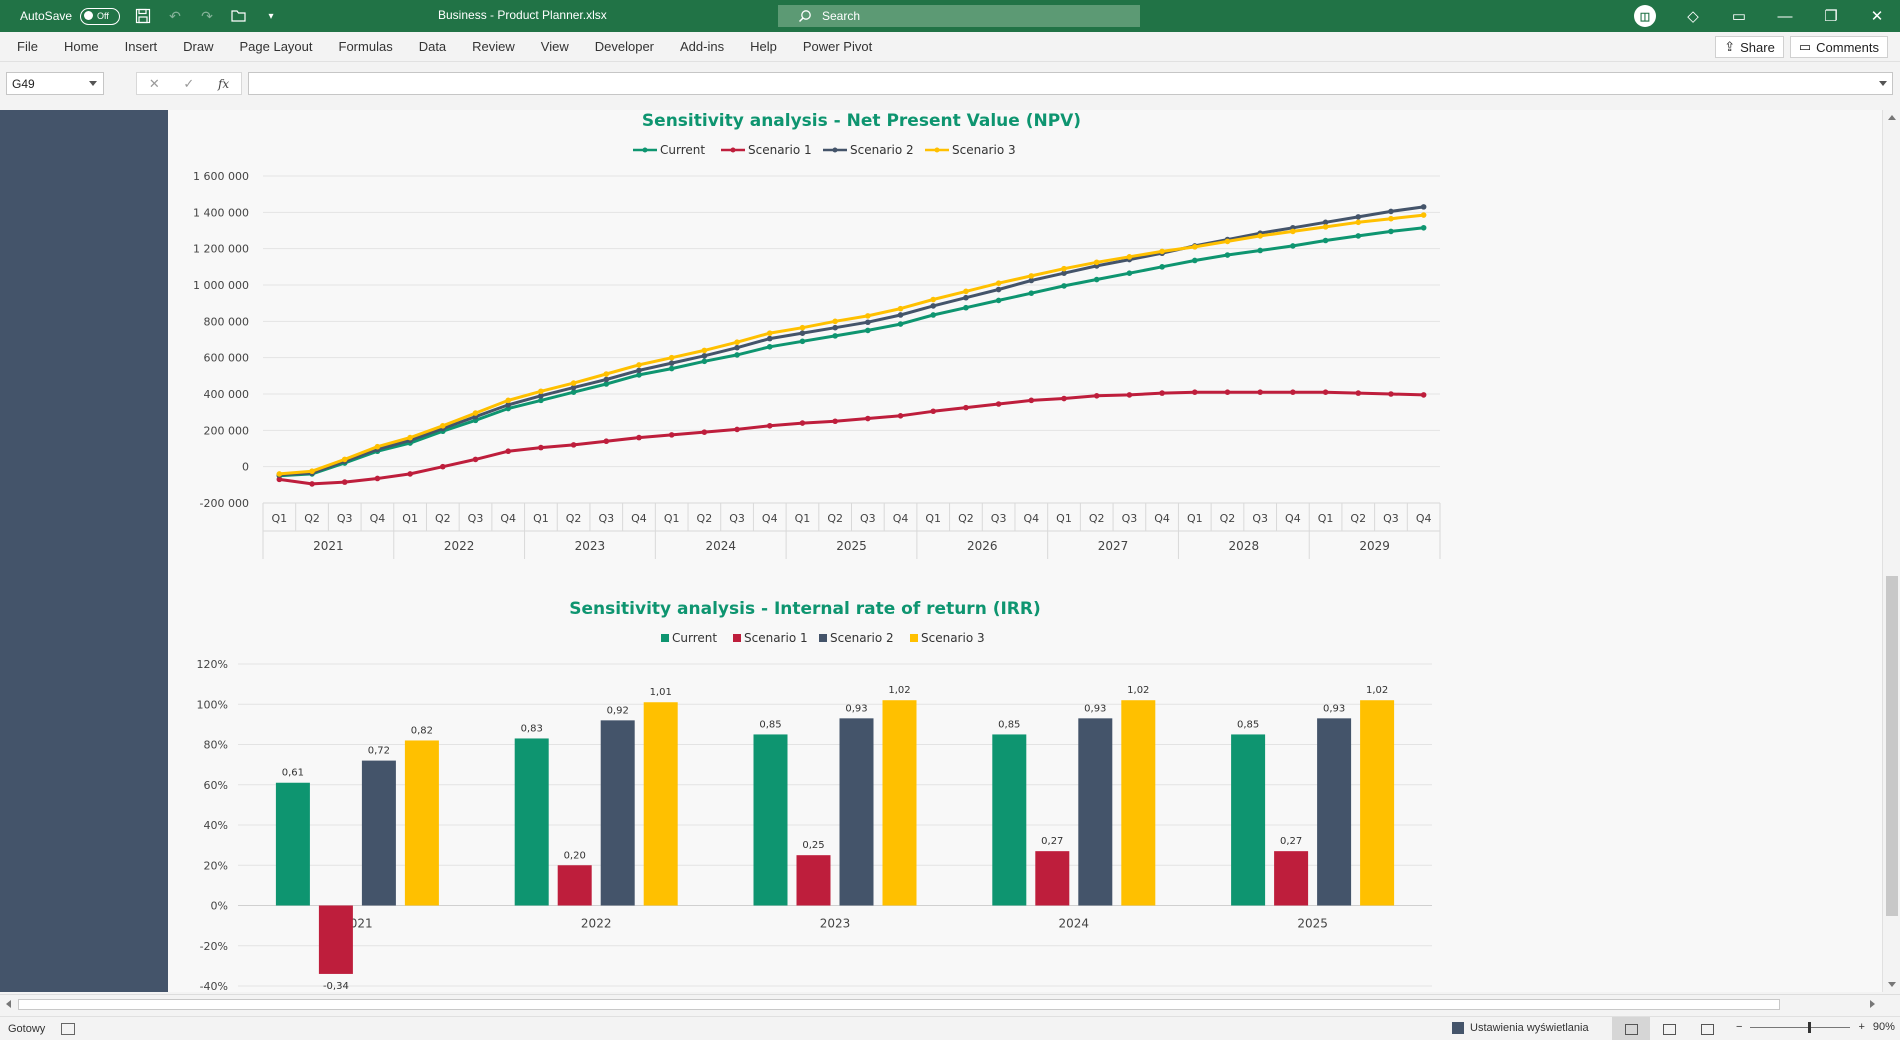 The image size is (1900, 1040). Describe the element at coordinates (1070, 83) in the screenshot. I see `formula-input` at that location.